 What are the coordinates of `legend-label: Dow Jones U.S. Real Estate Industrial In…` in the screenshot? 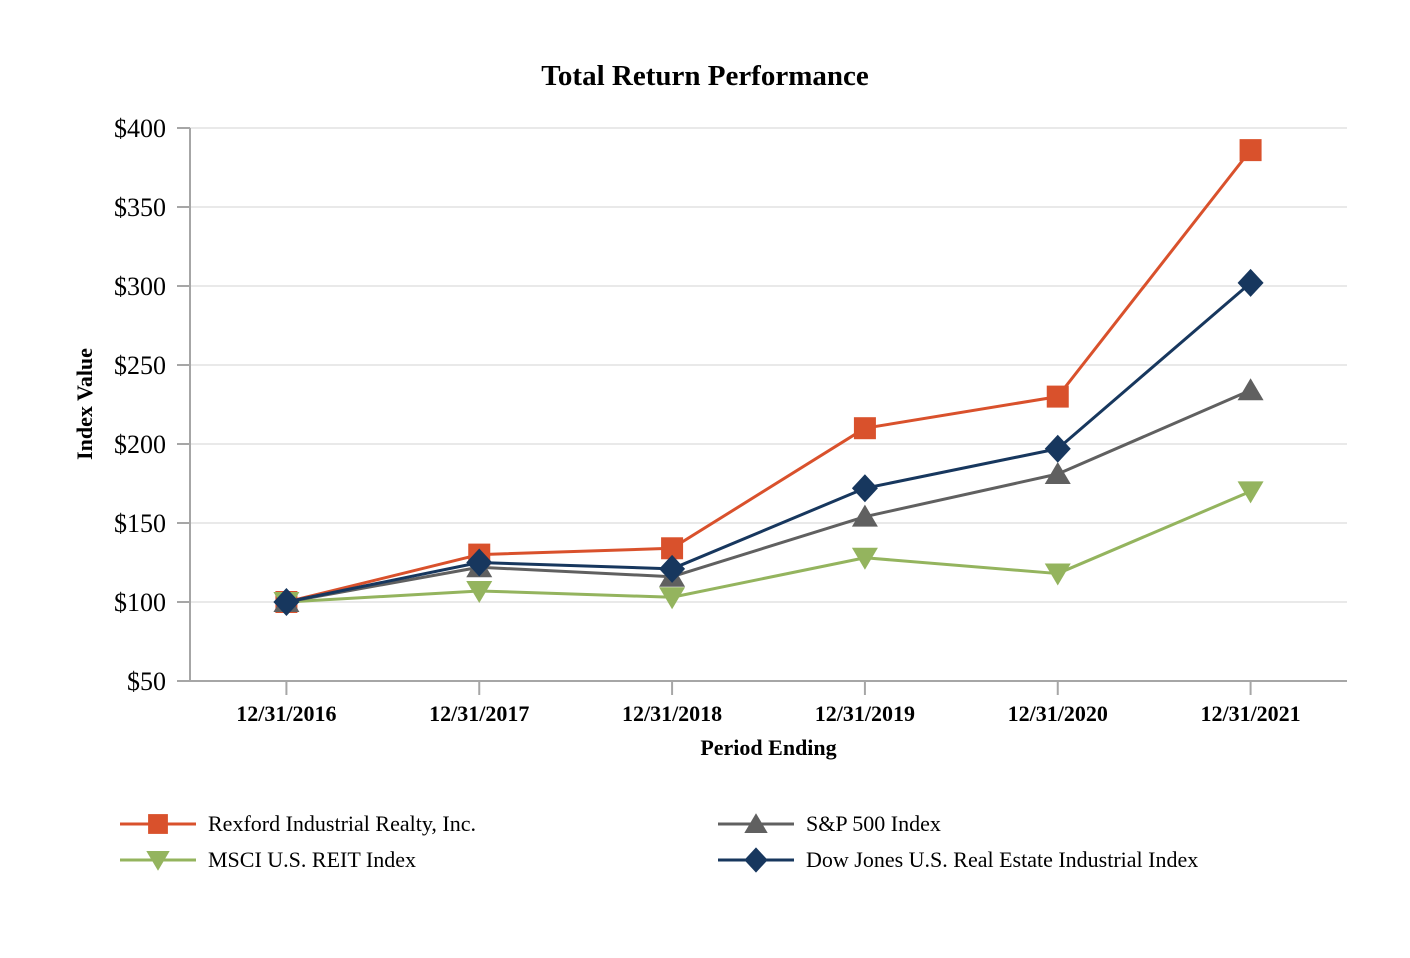 It's located at (1002, 859).